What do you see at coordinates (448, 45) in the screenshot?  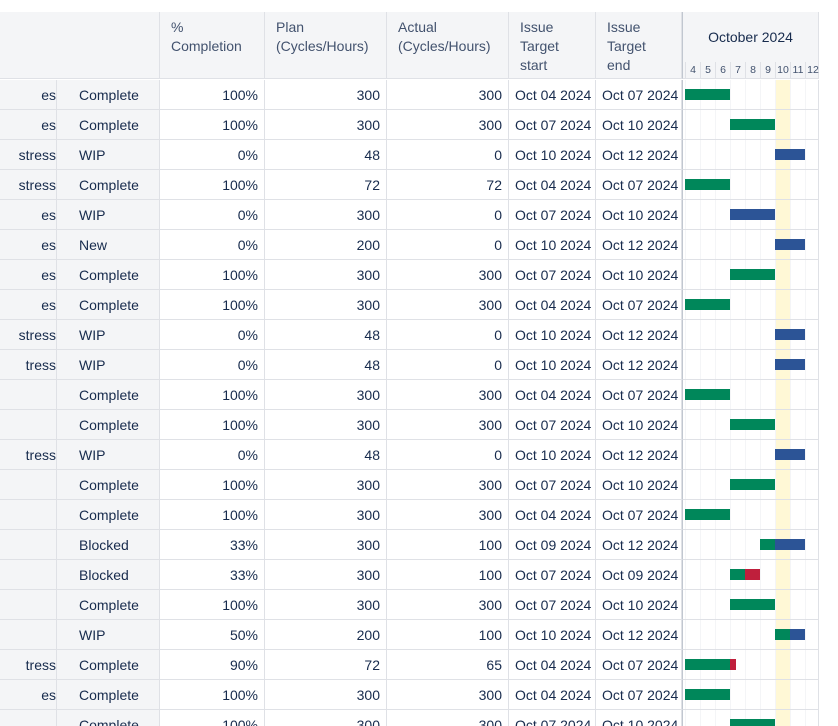 I see `header-actual: Actual (Cycles/Hours)` at bounding box center [448, 45].